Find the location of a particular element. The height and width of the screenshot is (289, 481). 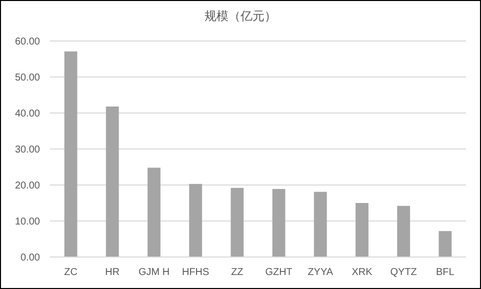

y-tick-label: 50.00 is located at coordinates (27, 78).